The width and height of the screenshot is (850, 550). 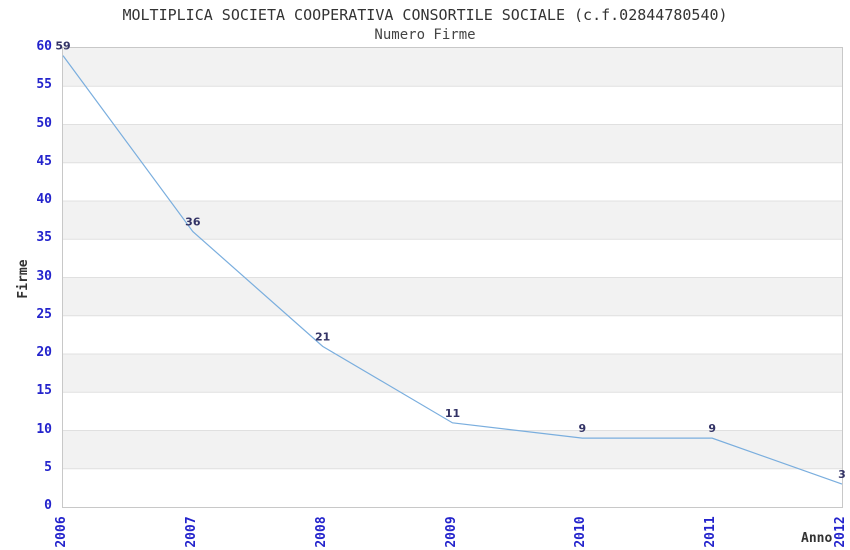 What do you see at coordinates (44, 161) in the screenshot?
I see `y-tick-label: 45` at bounding box center [44, 161].